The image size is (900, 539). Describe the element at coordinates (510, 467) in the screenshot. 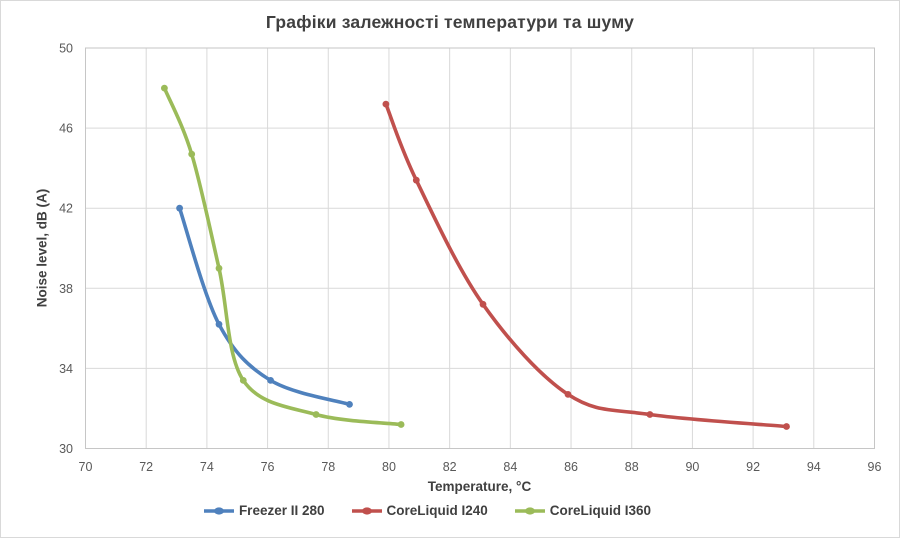

I see `x-tick-label: 84` at that location.